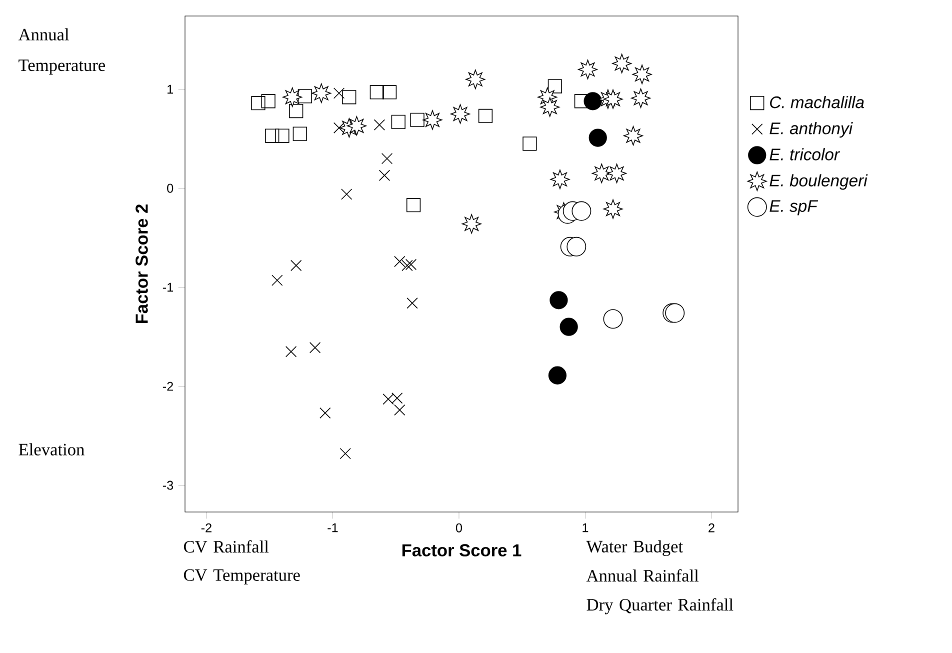 Image resolution: width=952 pixels, height=653 pixels. I want to click on legend-label: E. boulengeri, so click(819, 182).